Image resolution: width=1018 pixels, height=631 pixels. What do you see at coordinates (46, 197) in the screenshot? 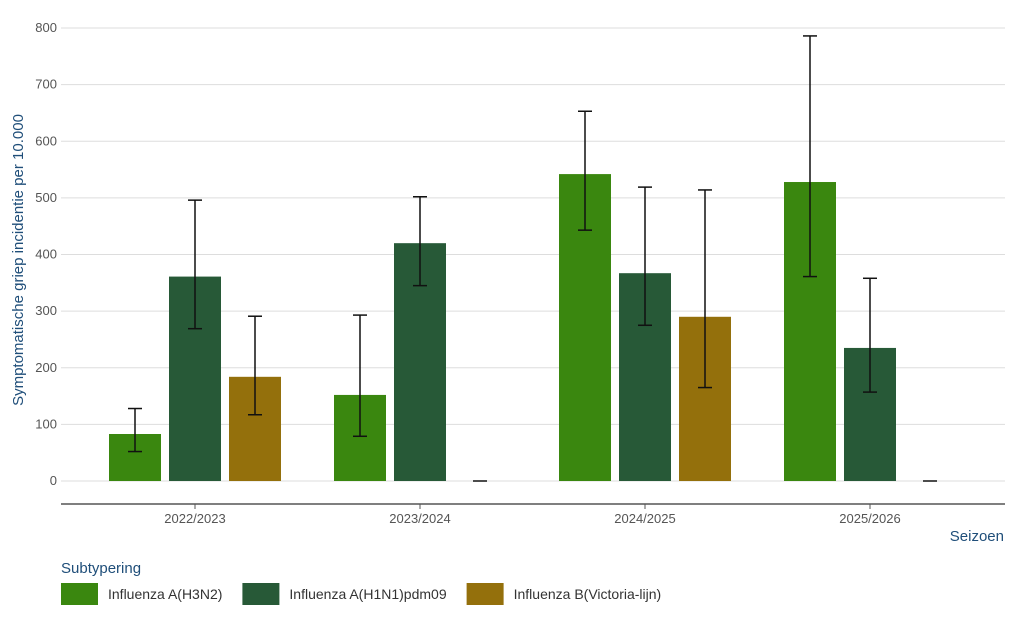
I see `y-tick-label: 500` at bounding box center [46, 197].